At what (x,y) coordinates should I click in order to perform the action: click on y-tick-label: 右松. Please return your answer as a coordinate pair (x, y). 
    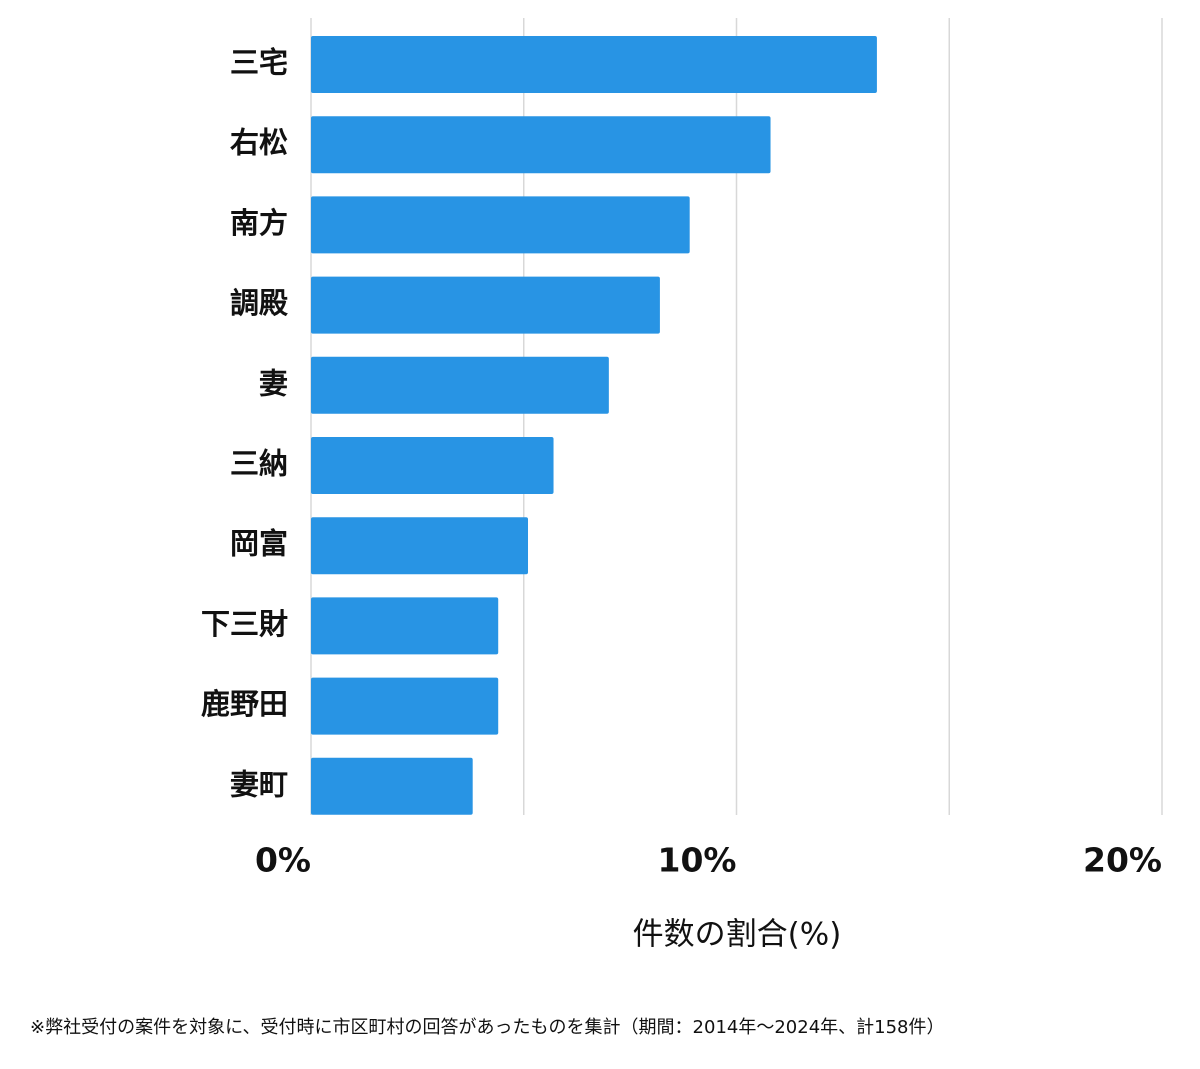
    Looking at the image, I should click on (259, 143).